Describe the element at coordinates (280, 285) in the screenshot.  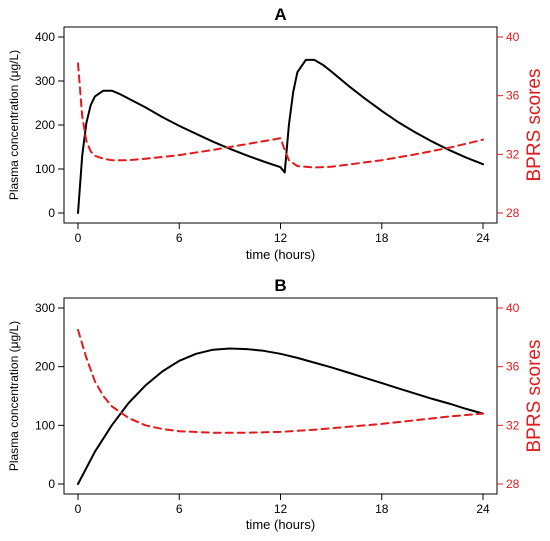
I see `panel-title: B` at that location.